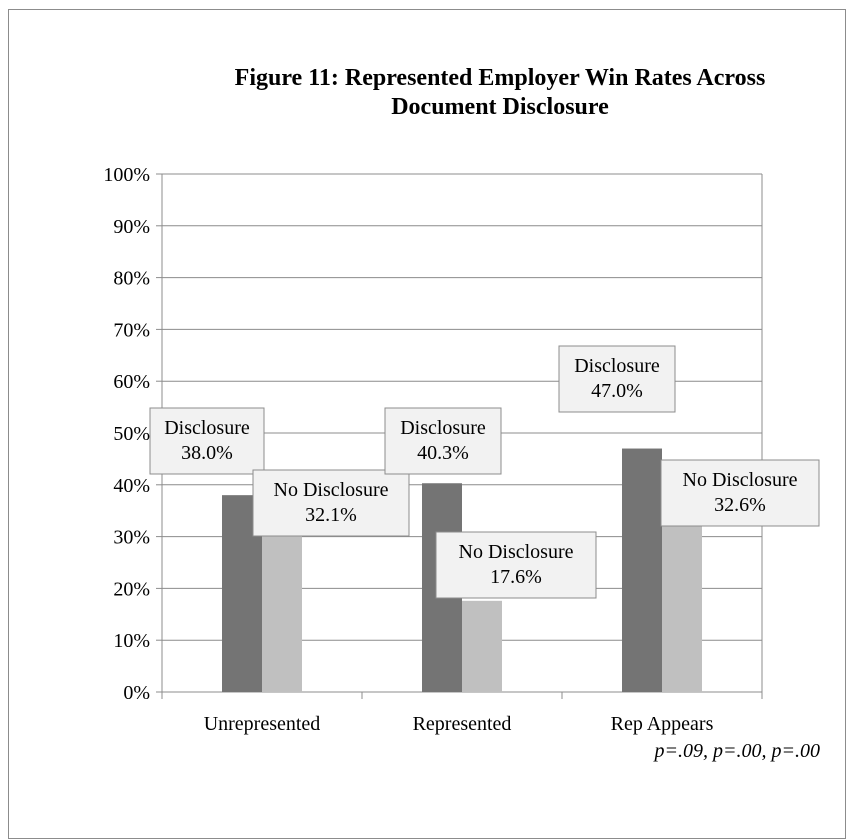 This screenshot has height=839, width=857. I want to click on y-tick-label: 40%, so click(131, 486).